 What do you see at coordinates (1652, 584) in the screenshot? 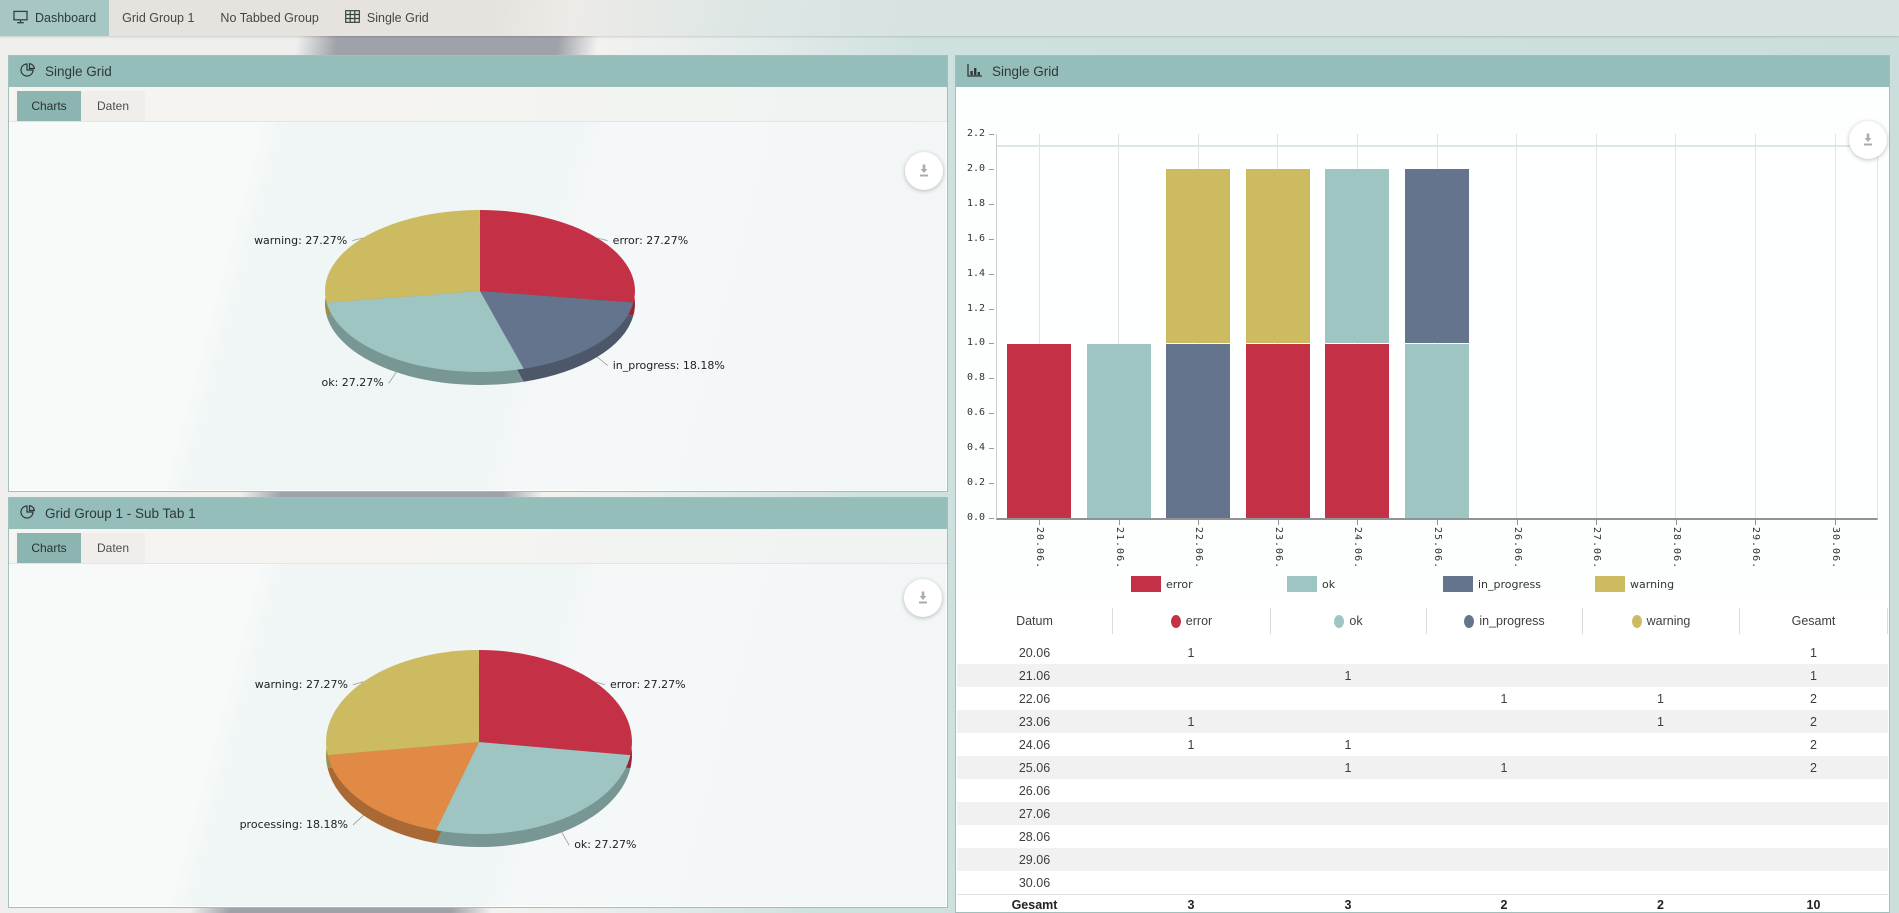
I see `legend-label: warning` at bounding box center [1652, 584].